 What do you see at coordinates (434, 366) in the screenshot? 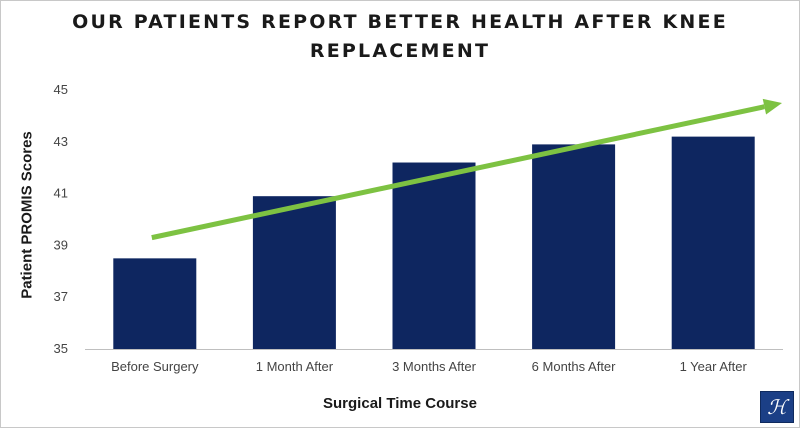
I see `x-tick-label: 3 Months After` at bounding box center [434, 366].